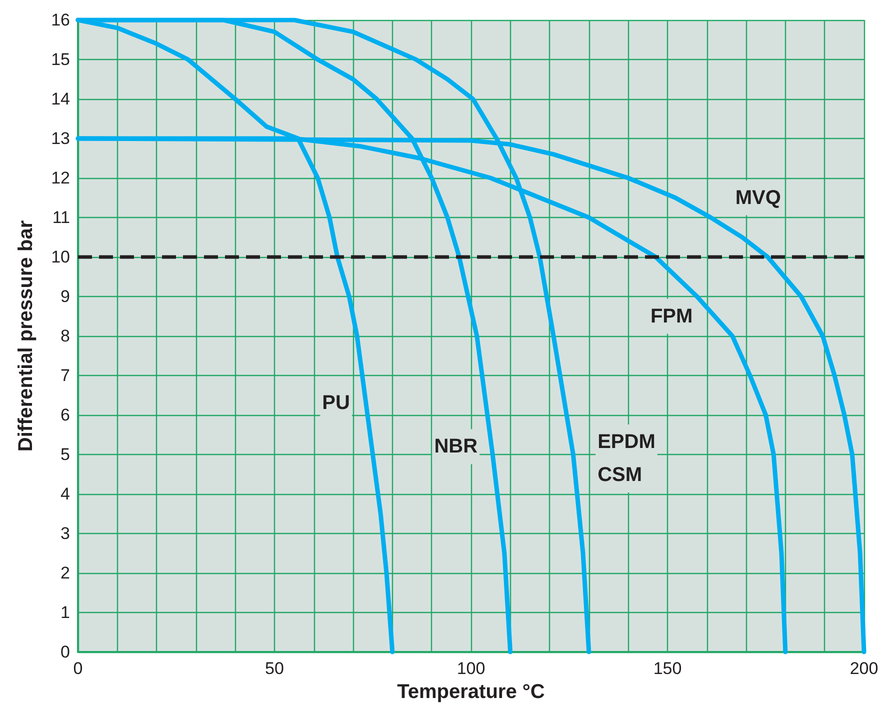 This screenshot has height=719, width=891. I want to click on y-tick-label: 3, so click(65, 533).